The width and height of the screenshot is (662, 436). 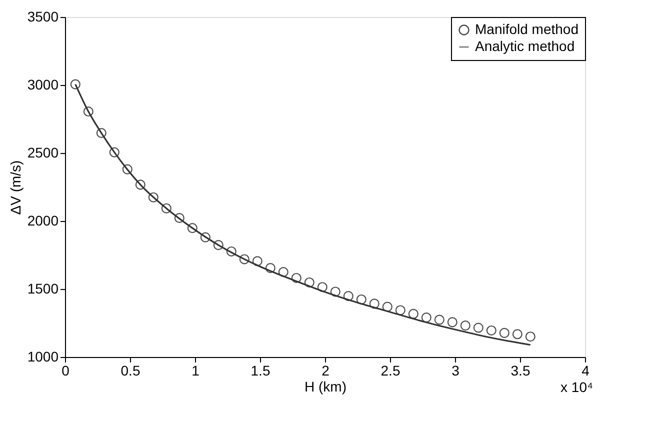 What do you see at coordinates (326, 370) in the screenshot?
I see `x-tick-label: 2` at bounding box center [326, 370].